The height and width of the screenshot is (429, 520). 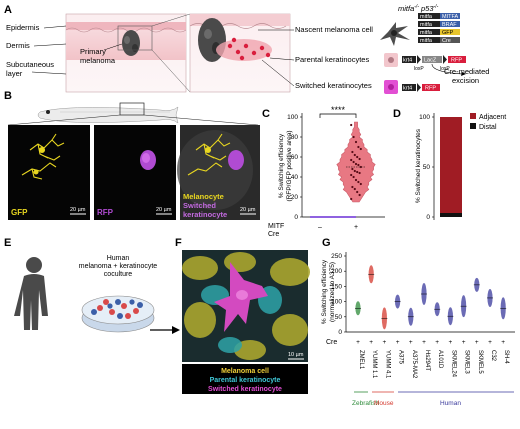 What do you see at coordinates (397, 114) in the screenshot?
I see `panel-letter-d: D` at bounding box center [397, 114].